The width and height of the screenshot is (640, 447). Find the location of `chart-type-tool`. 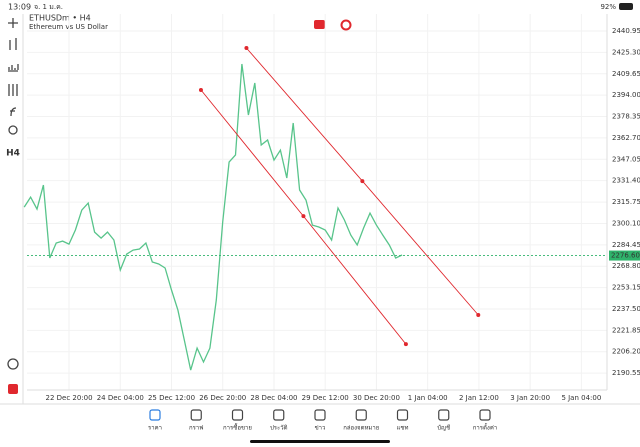

chart-type-tool is located at coordinates (13, 44).